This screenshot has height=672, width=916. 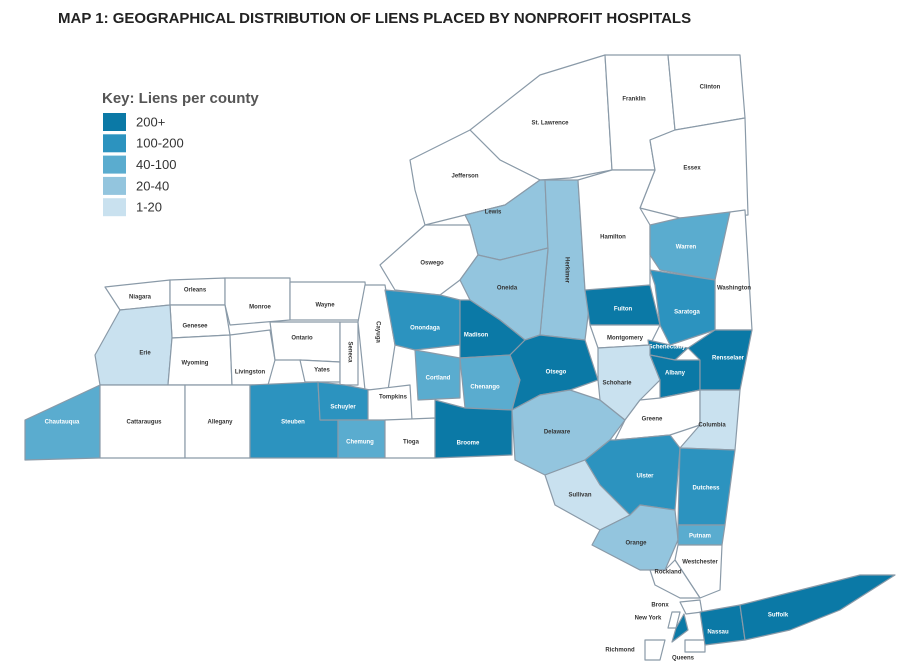 I want to click on county-label: Chautauqua, so click(x=62, y=423).